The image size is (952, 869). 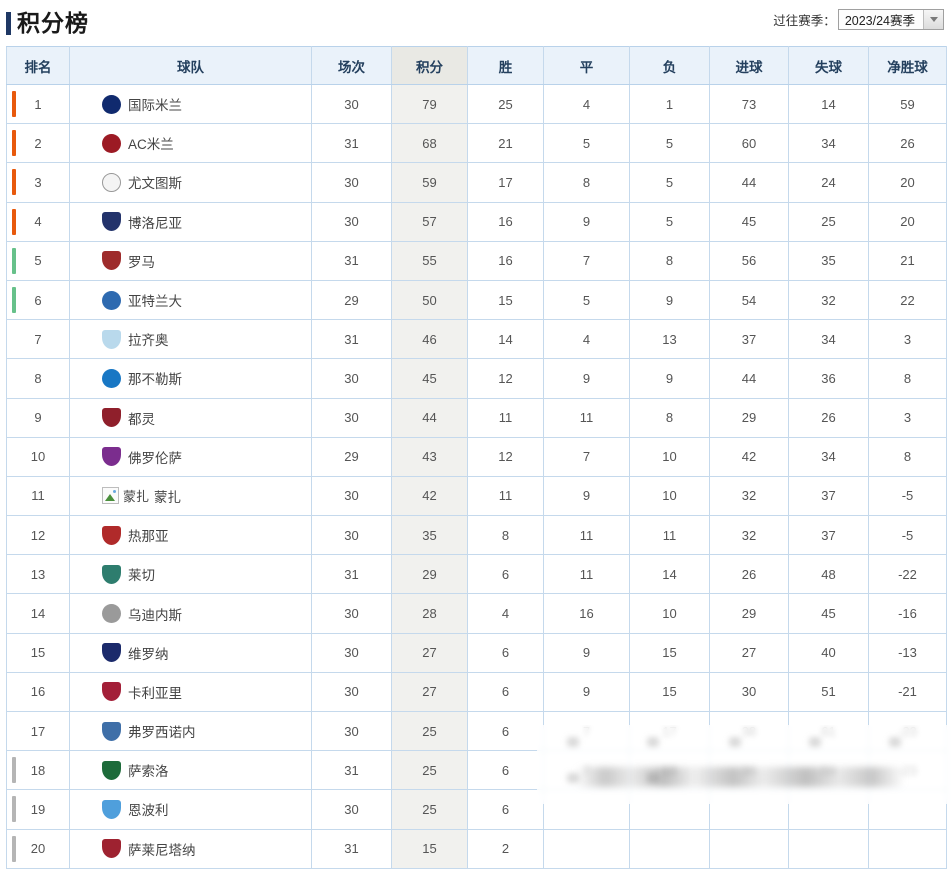 What do you see at coordinates (429, 770) in the screenshot?
I see `cell-points: 25` at bounding box center [429, 770].